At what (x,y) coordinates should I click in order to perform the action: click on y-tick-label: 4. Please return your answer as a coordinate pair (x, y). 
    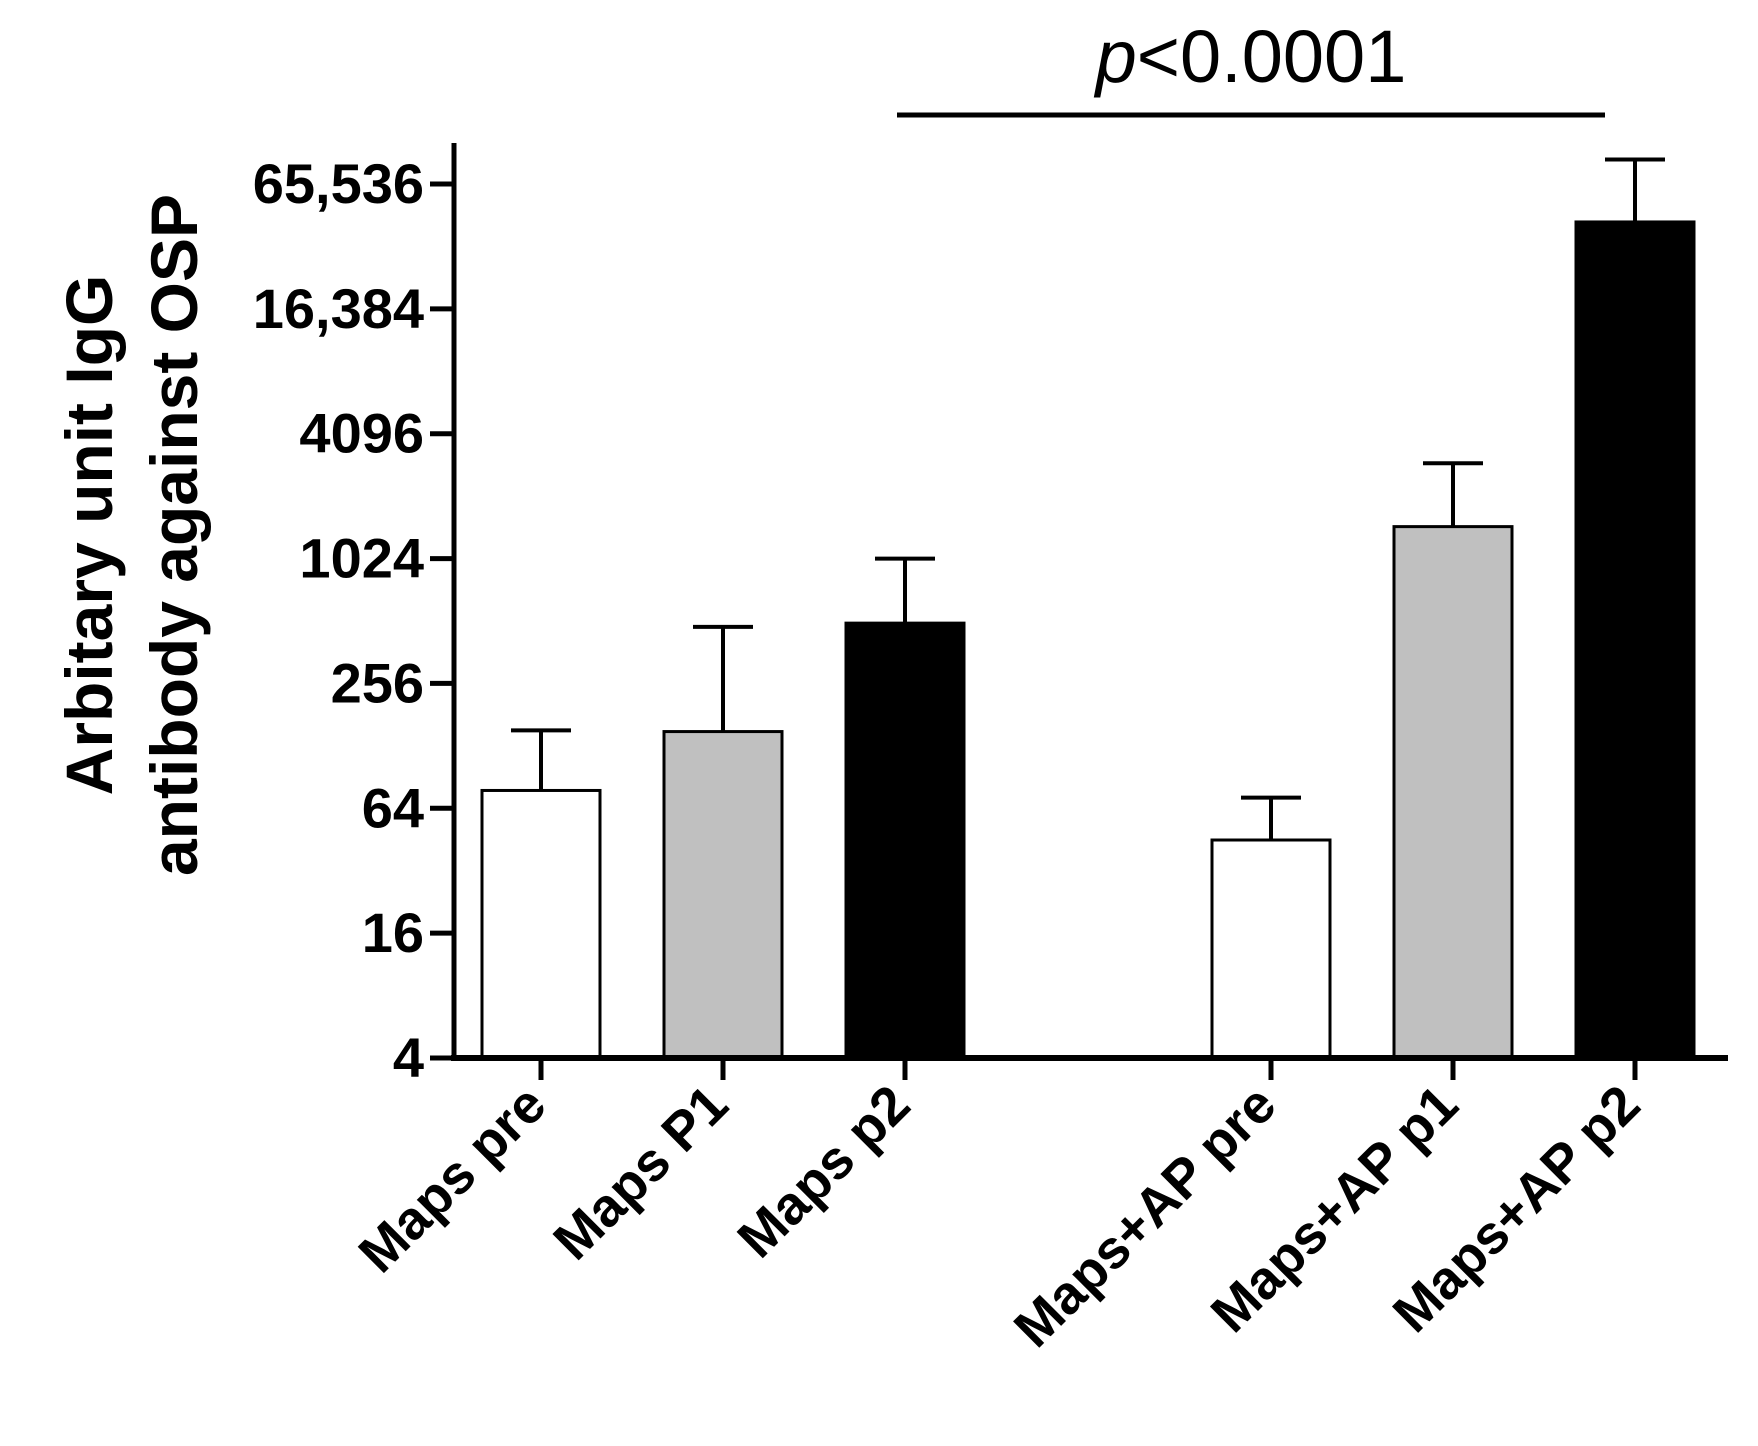
    Looking at the image, I should click on (408, 1057).